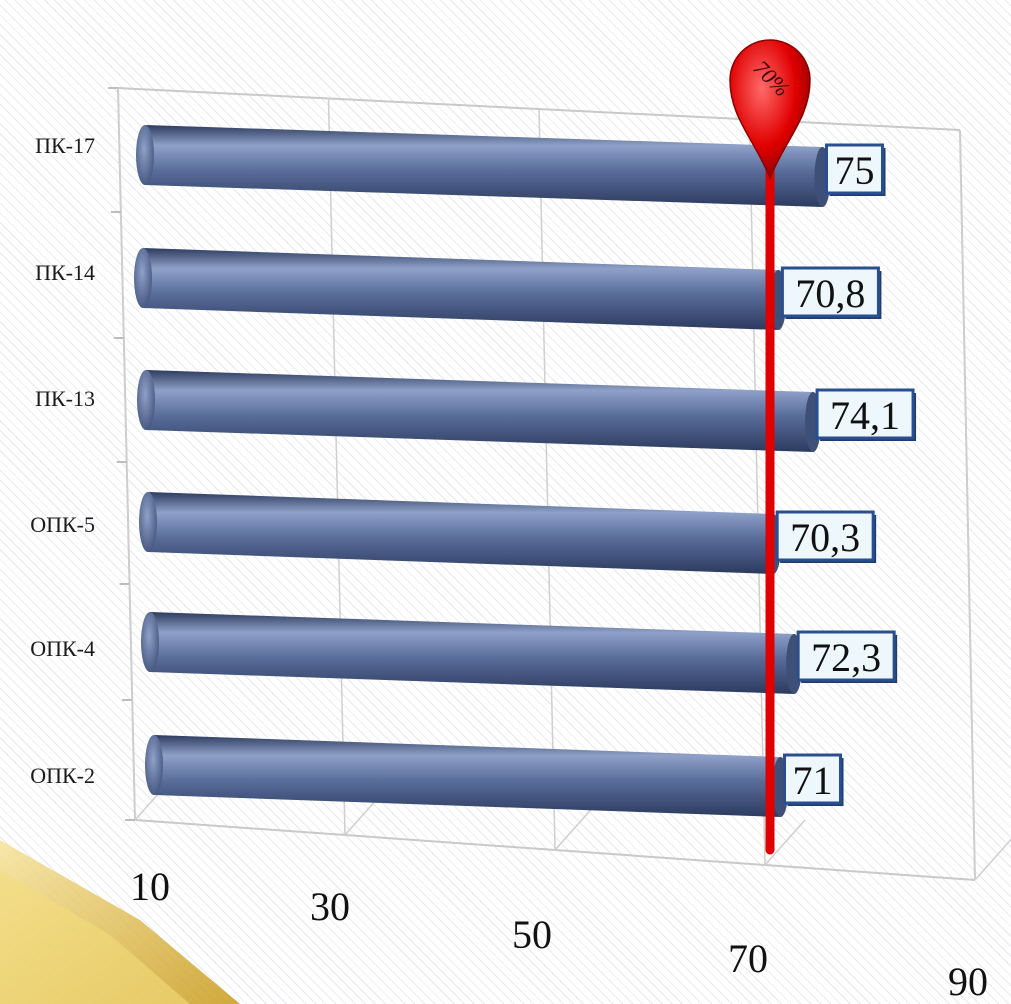  What do you see at coordinates (748, 958) in the screenshot?
I see `x-tick-label: 70` at bounding box center [748, 958].